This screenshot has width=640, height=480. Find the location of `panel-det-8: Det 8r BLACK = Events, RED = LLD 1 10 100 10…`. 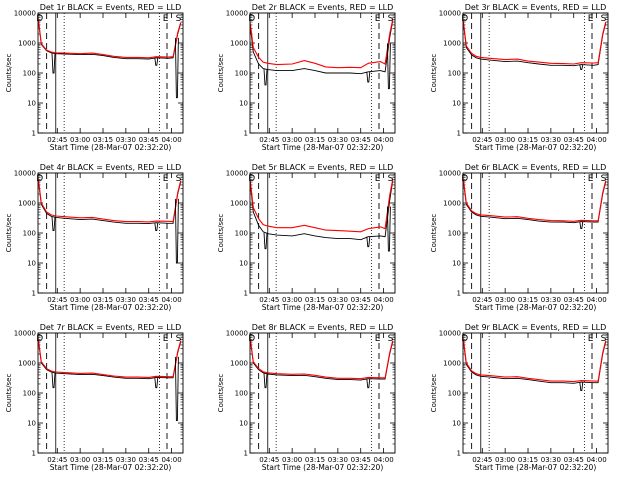

panel-det-8: Det 8r BLACK = Events, RED = LLD 1 10 100 10… is located at coordinates (306, 397).